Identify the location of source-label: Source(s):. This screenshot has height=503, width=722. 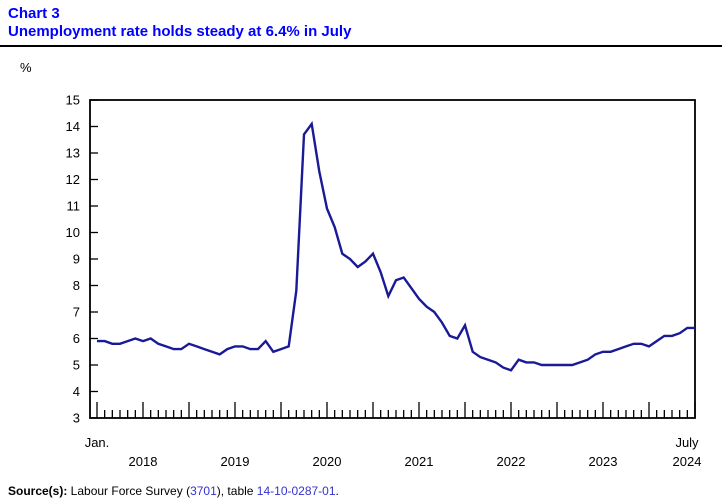
(38, 491).